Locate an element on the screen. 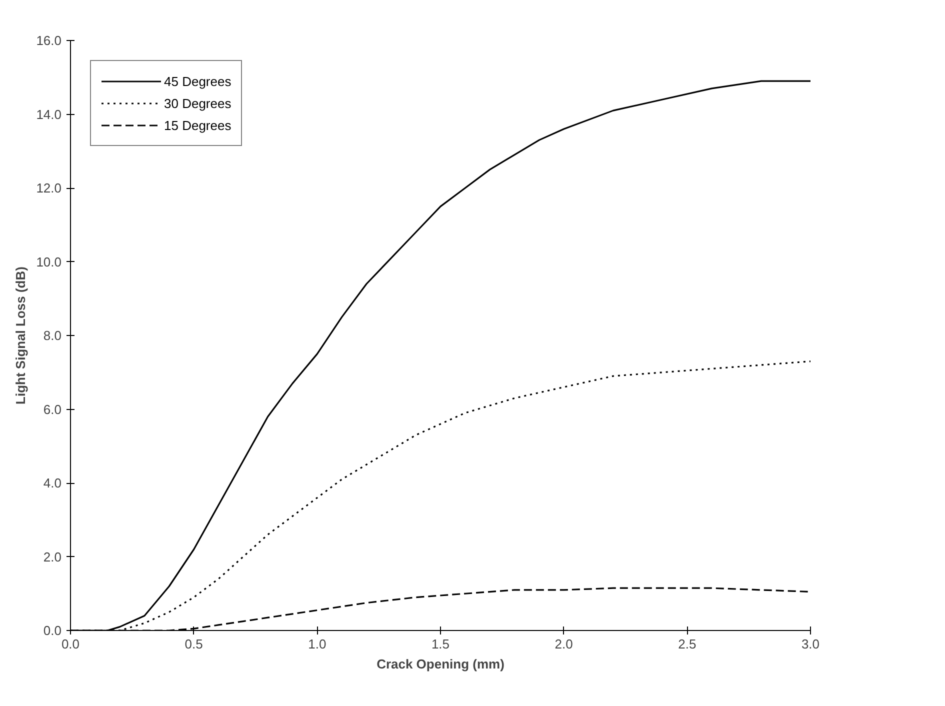 The image size is (945, 706). x-tick-label: 1.5 is located at coordinates (440, 644).